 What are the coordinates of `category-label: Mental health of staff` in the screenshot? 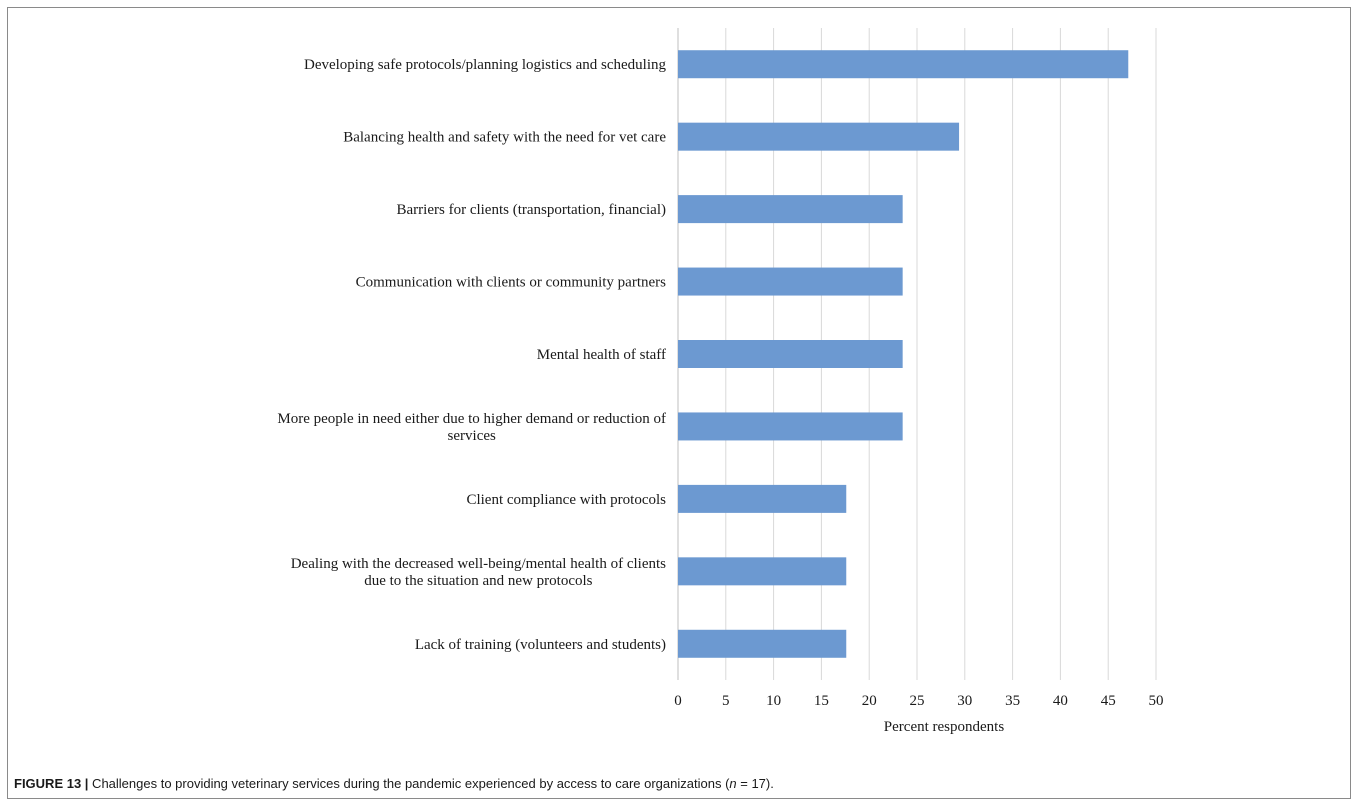 It's located at (601, 355).